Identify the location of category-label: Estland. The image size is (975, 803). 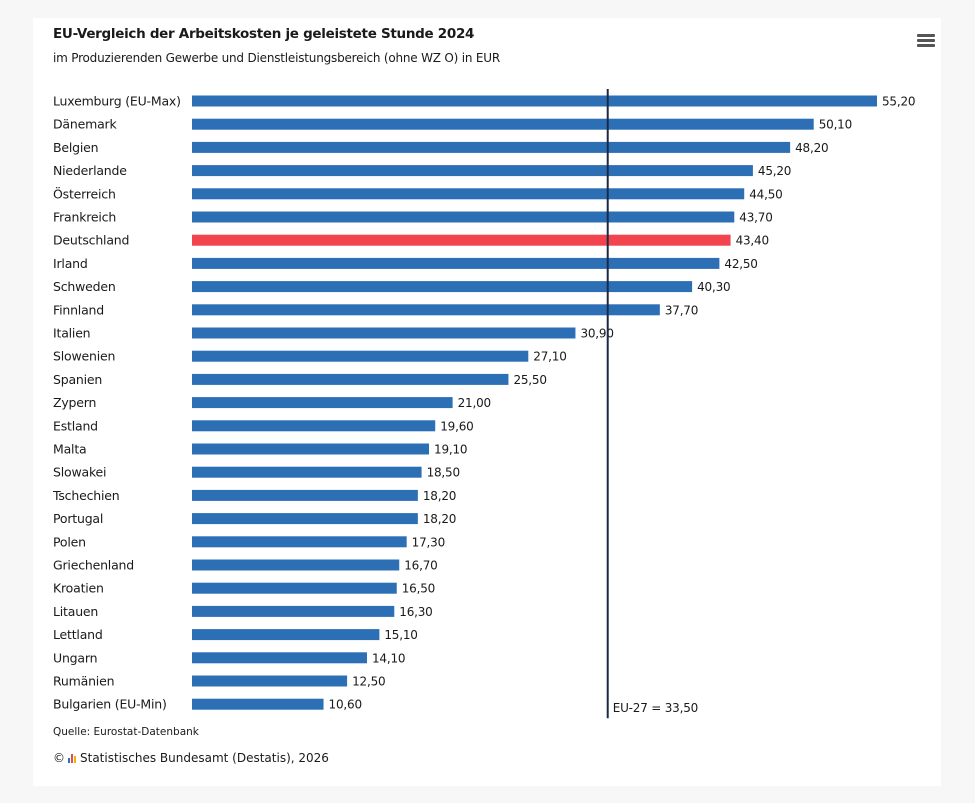
(75, 425).